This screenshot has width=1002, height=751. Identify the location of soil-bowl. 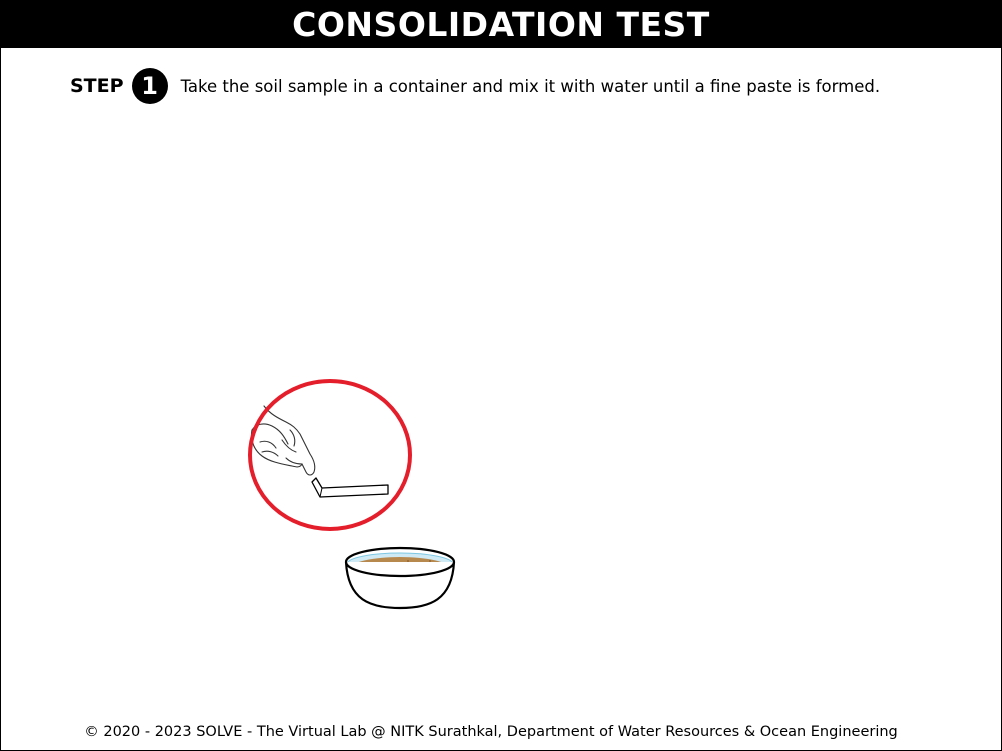
(400, 578).